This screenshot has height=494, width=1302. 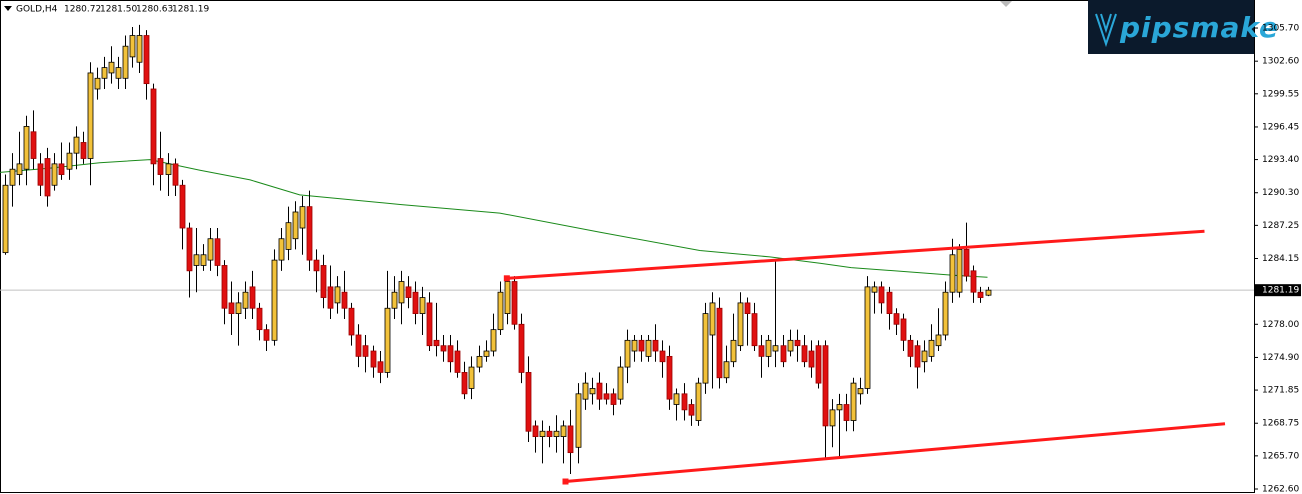 What do you see at coordinates (8, 8) in the screenshot?
I see `dropdown-icon` at bounding box center [8, 8].